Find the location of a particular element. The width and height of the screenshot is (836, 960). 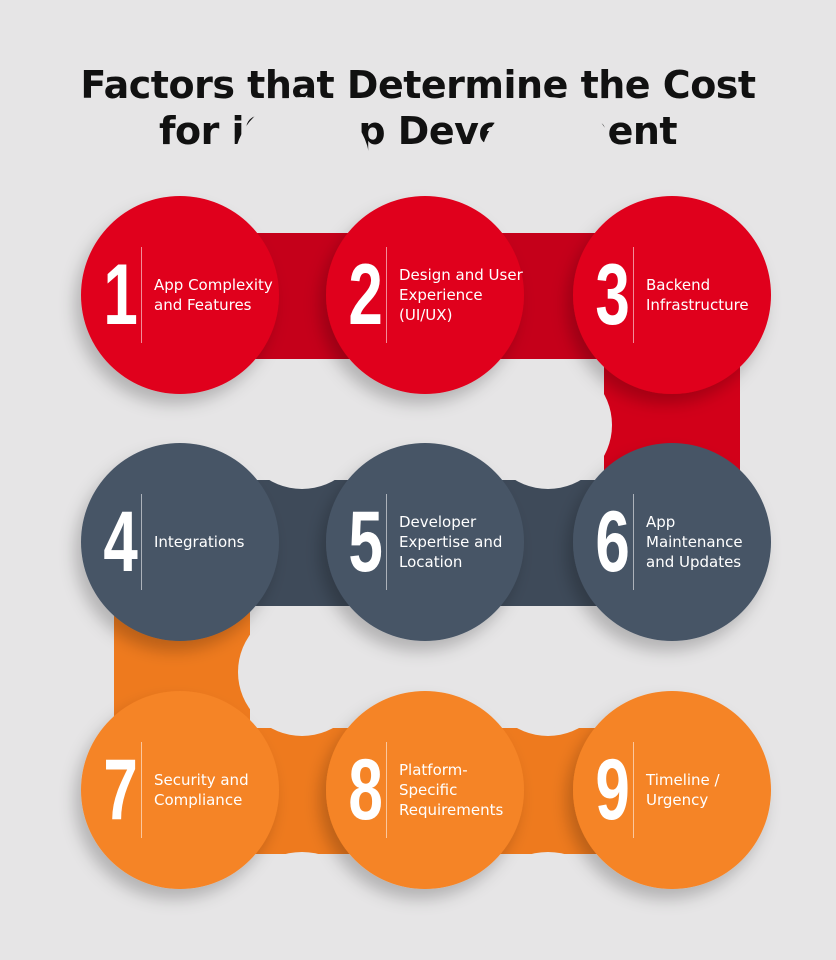

factor-number: 2 is located at coordinates (365, 295).